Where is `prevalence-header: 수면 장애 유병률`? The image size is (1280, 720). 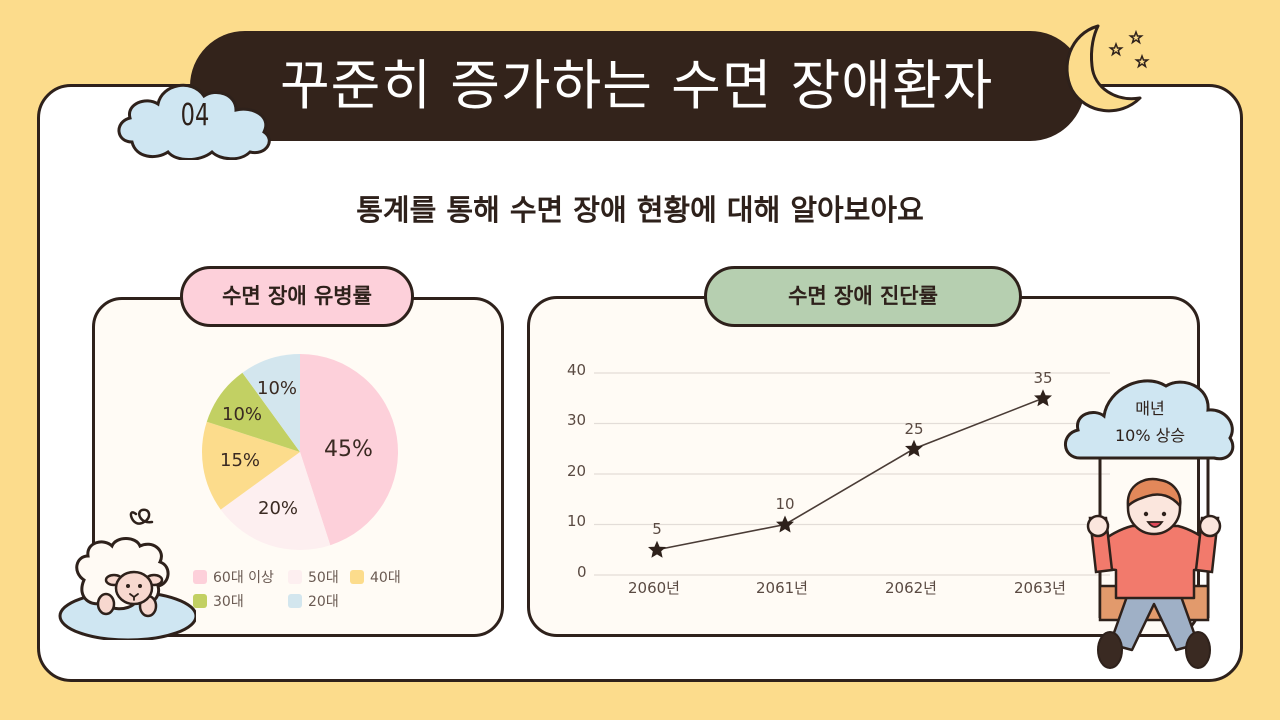
prevalence-header: 수면 장애 유병률 is located at coordinates (297, 296).